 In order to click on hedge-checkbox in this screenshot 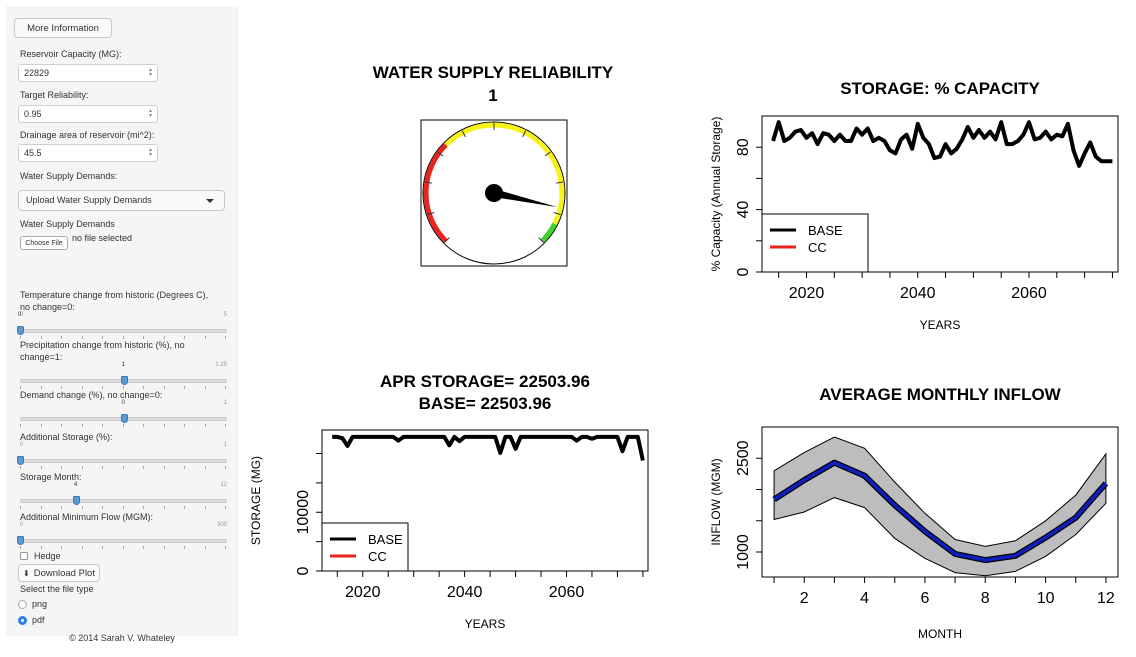, I will do `click(24, 556)`.